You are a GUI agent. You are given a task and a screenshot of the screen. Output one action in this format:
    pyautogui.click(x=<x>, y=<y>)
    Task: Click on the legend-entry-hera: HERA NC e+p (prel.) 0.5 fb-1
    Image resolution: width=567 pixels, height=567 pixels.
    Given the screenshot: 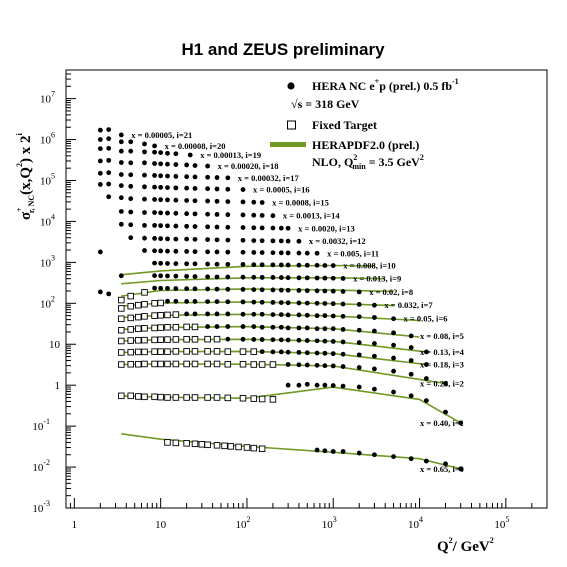 What is the action you would take?
    pyautogui.click(x=385, y=85)
    